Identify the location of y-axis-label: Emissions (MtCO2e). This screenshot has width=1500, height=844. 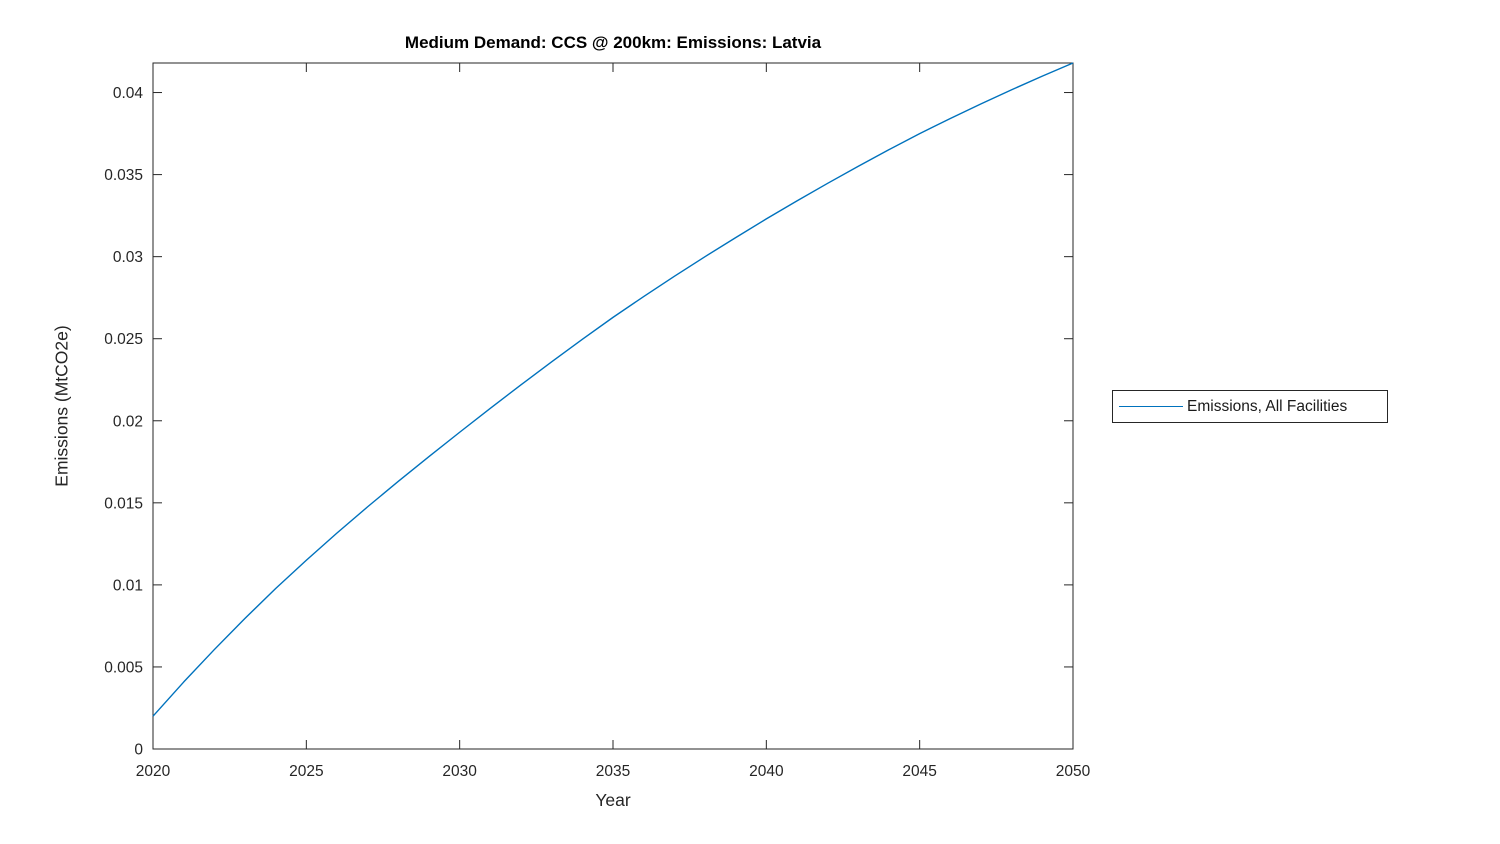
(61, 406).